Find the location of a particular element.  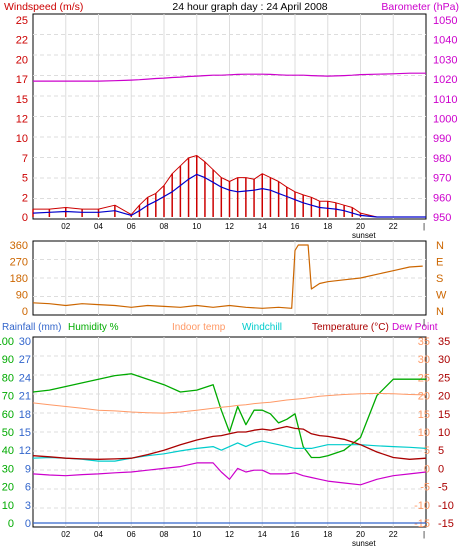

temperature-tick-label: -15 is located at coordinates (446, 524).